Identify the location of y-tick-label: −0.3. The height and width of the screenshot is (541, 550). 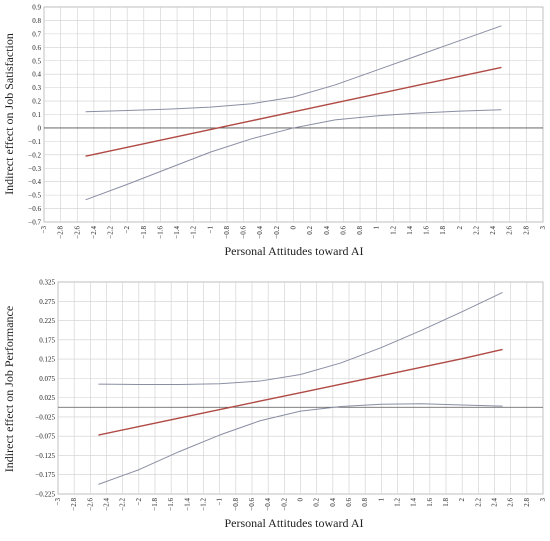
(34, 169).